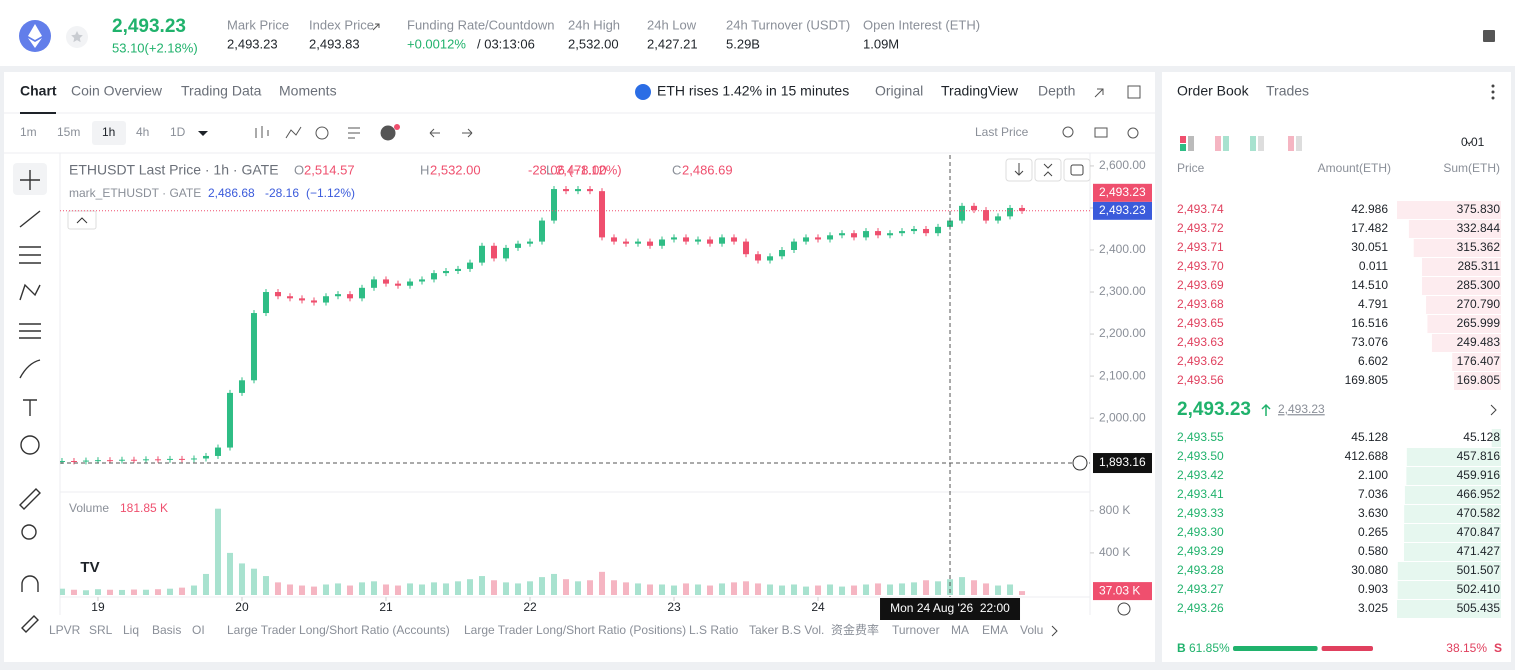 Image resolution: width=1515 pixels, height=670 pixels. What do you see at coordinates (30, 255) in the screenshot?
I see `channel-tool` at bounding box center [30, 255].